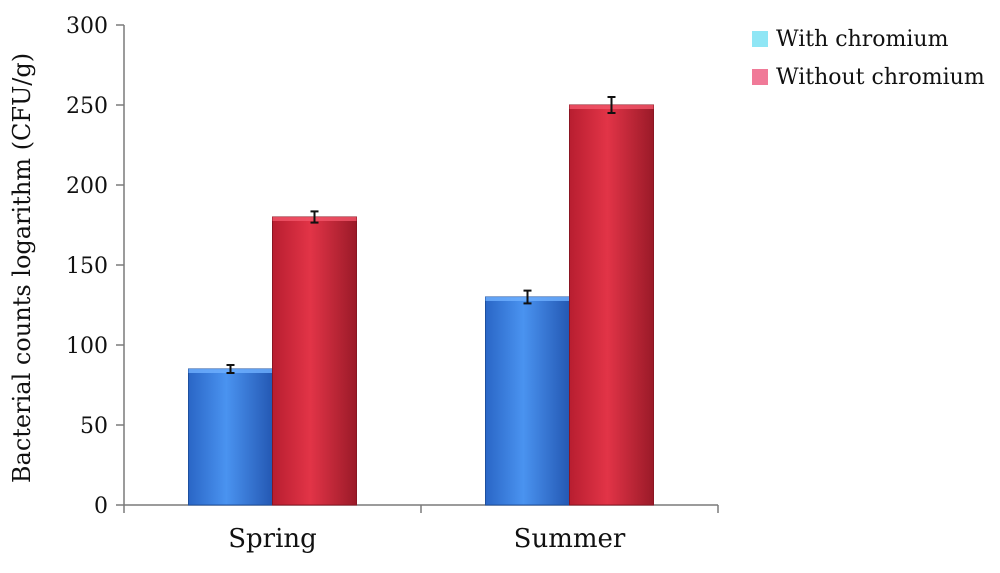  Describe the element at coordinates (22, 268) in the screenshot. I see `y-axis-title: Bacterial counts logarithm (CFU/g)` at that location.